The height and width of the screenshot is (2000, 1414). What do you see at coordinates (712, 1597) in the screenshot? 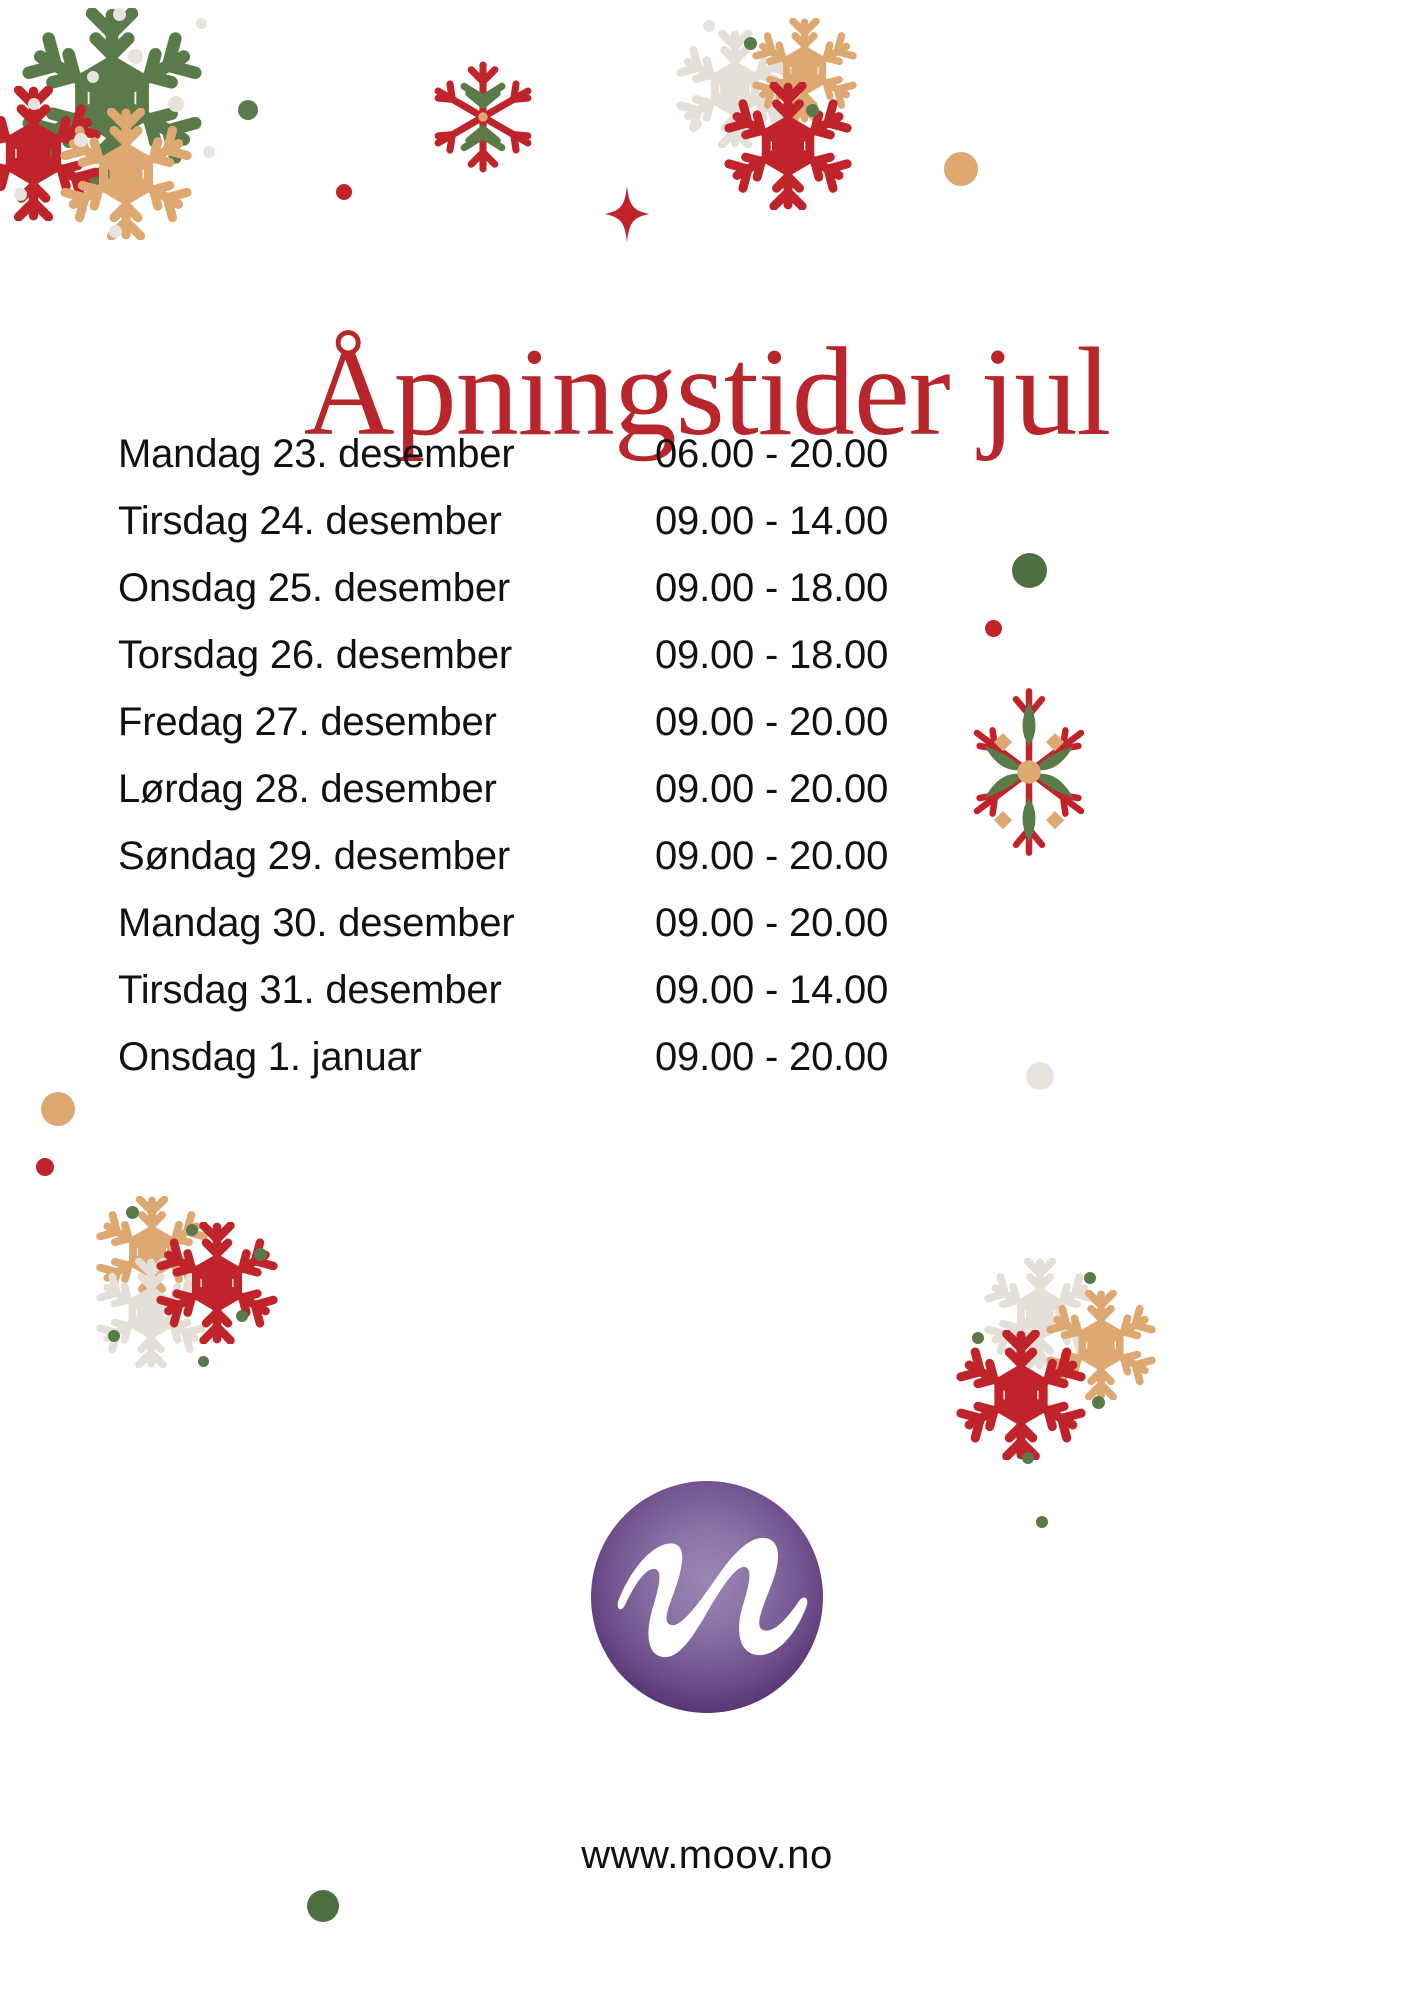
I see `logo-m-icon` at bounding box center [712, 1597].